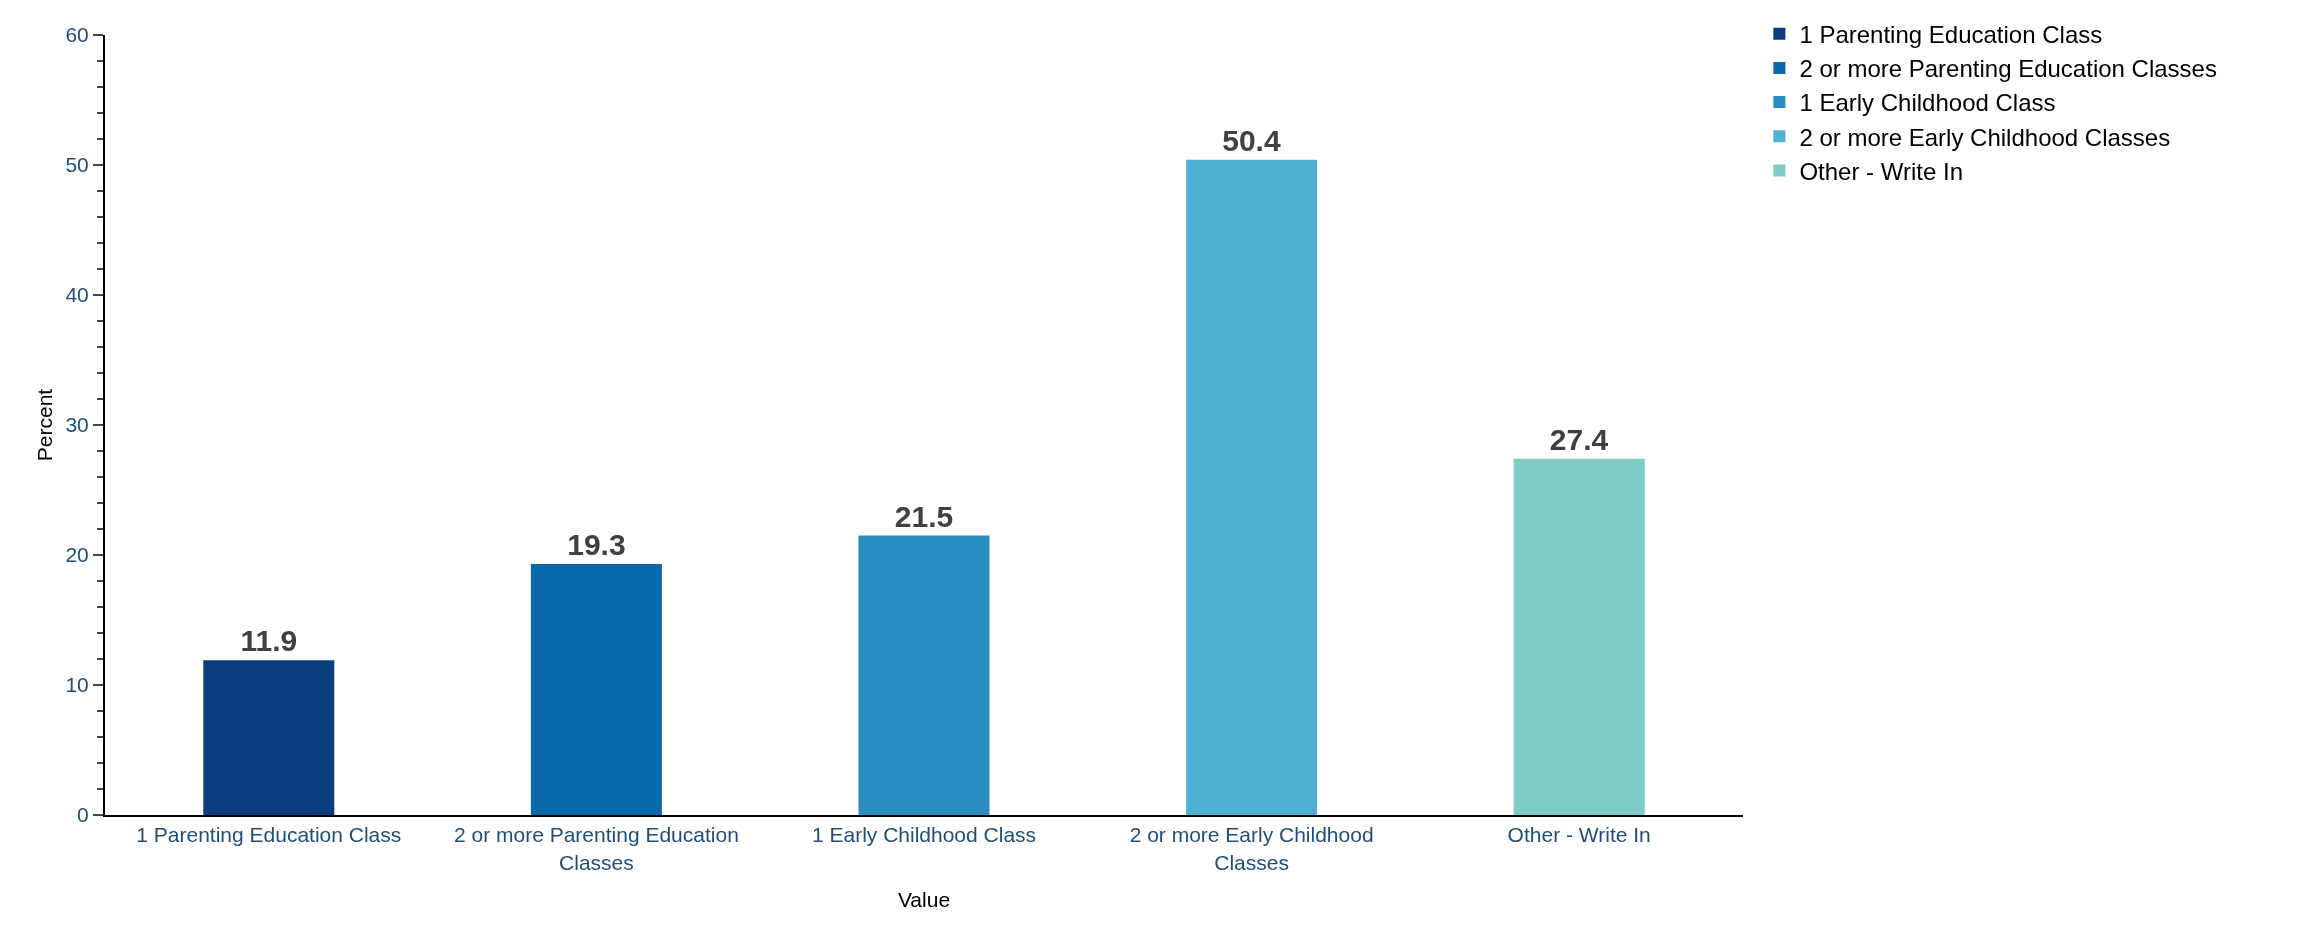 The height and width of the screenshot is (945, 2303). Describe the element at coordinates (77, 35) in the screenshot. I see `y-tick-label: 60` at that location.